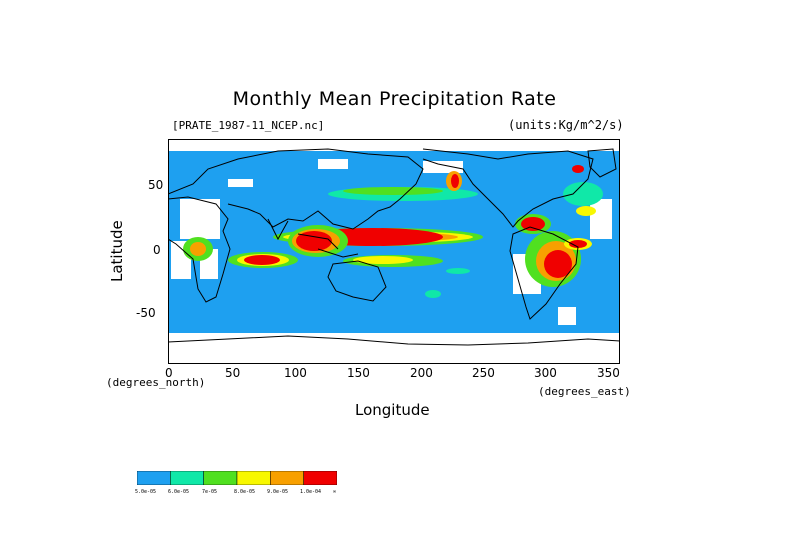 Image resolution: width=789 pixels, height=558 pixels. Describe the element at coordinates (245, 492) in the screenshot. I see `legend-label-4: 8.0e-05` at that location.